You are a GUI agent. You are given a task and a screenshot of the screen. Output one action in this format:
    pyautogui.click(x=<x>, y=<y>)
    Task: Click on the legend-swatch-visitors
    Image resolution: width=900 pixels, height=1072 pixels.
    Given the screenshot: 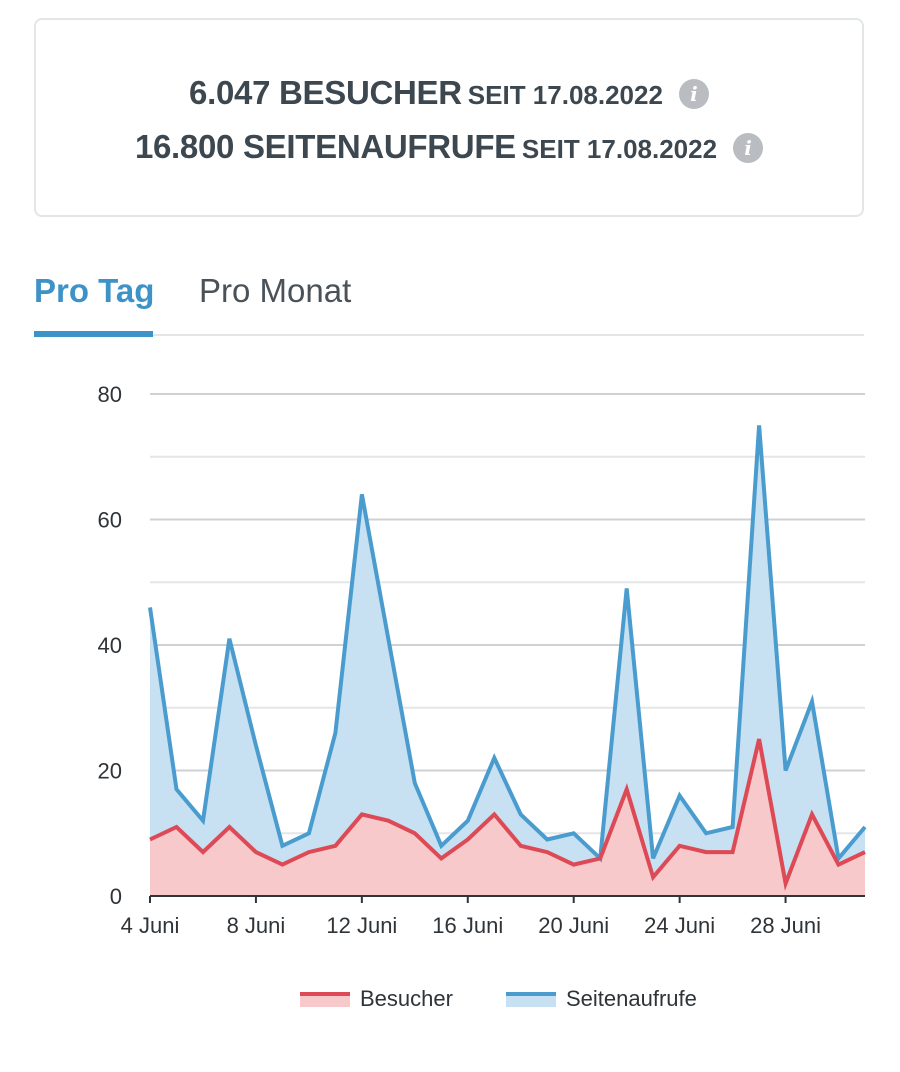 What is the action you would take?
    pyautogui.click(x=325, y=999)
    